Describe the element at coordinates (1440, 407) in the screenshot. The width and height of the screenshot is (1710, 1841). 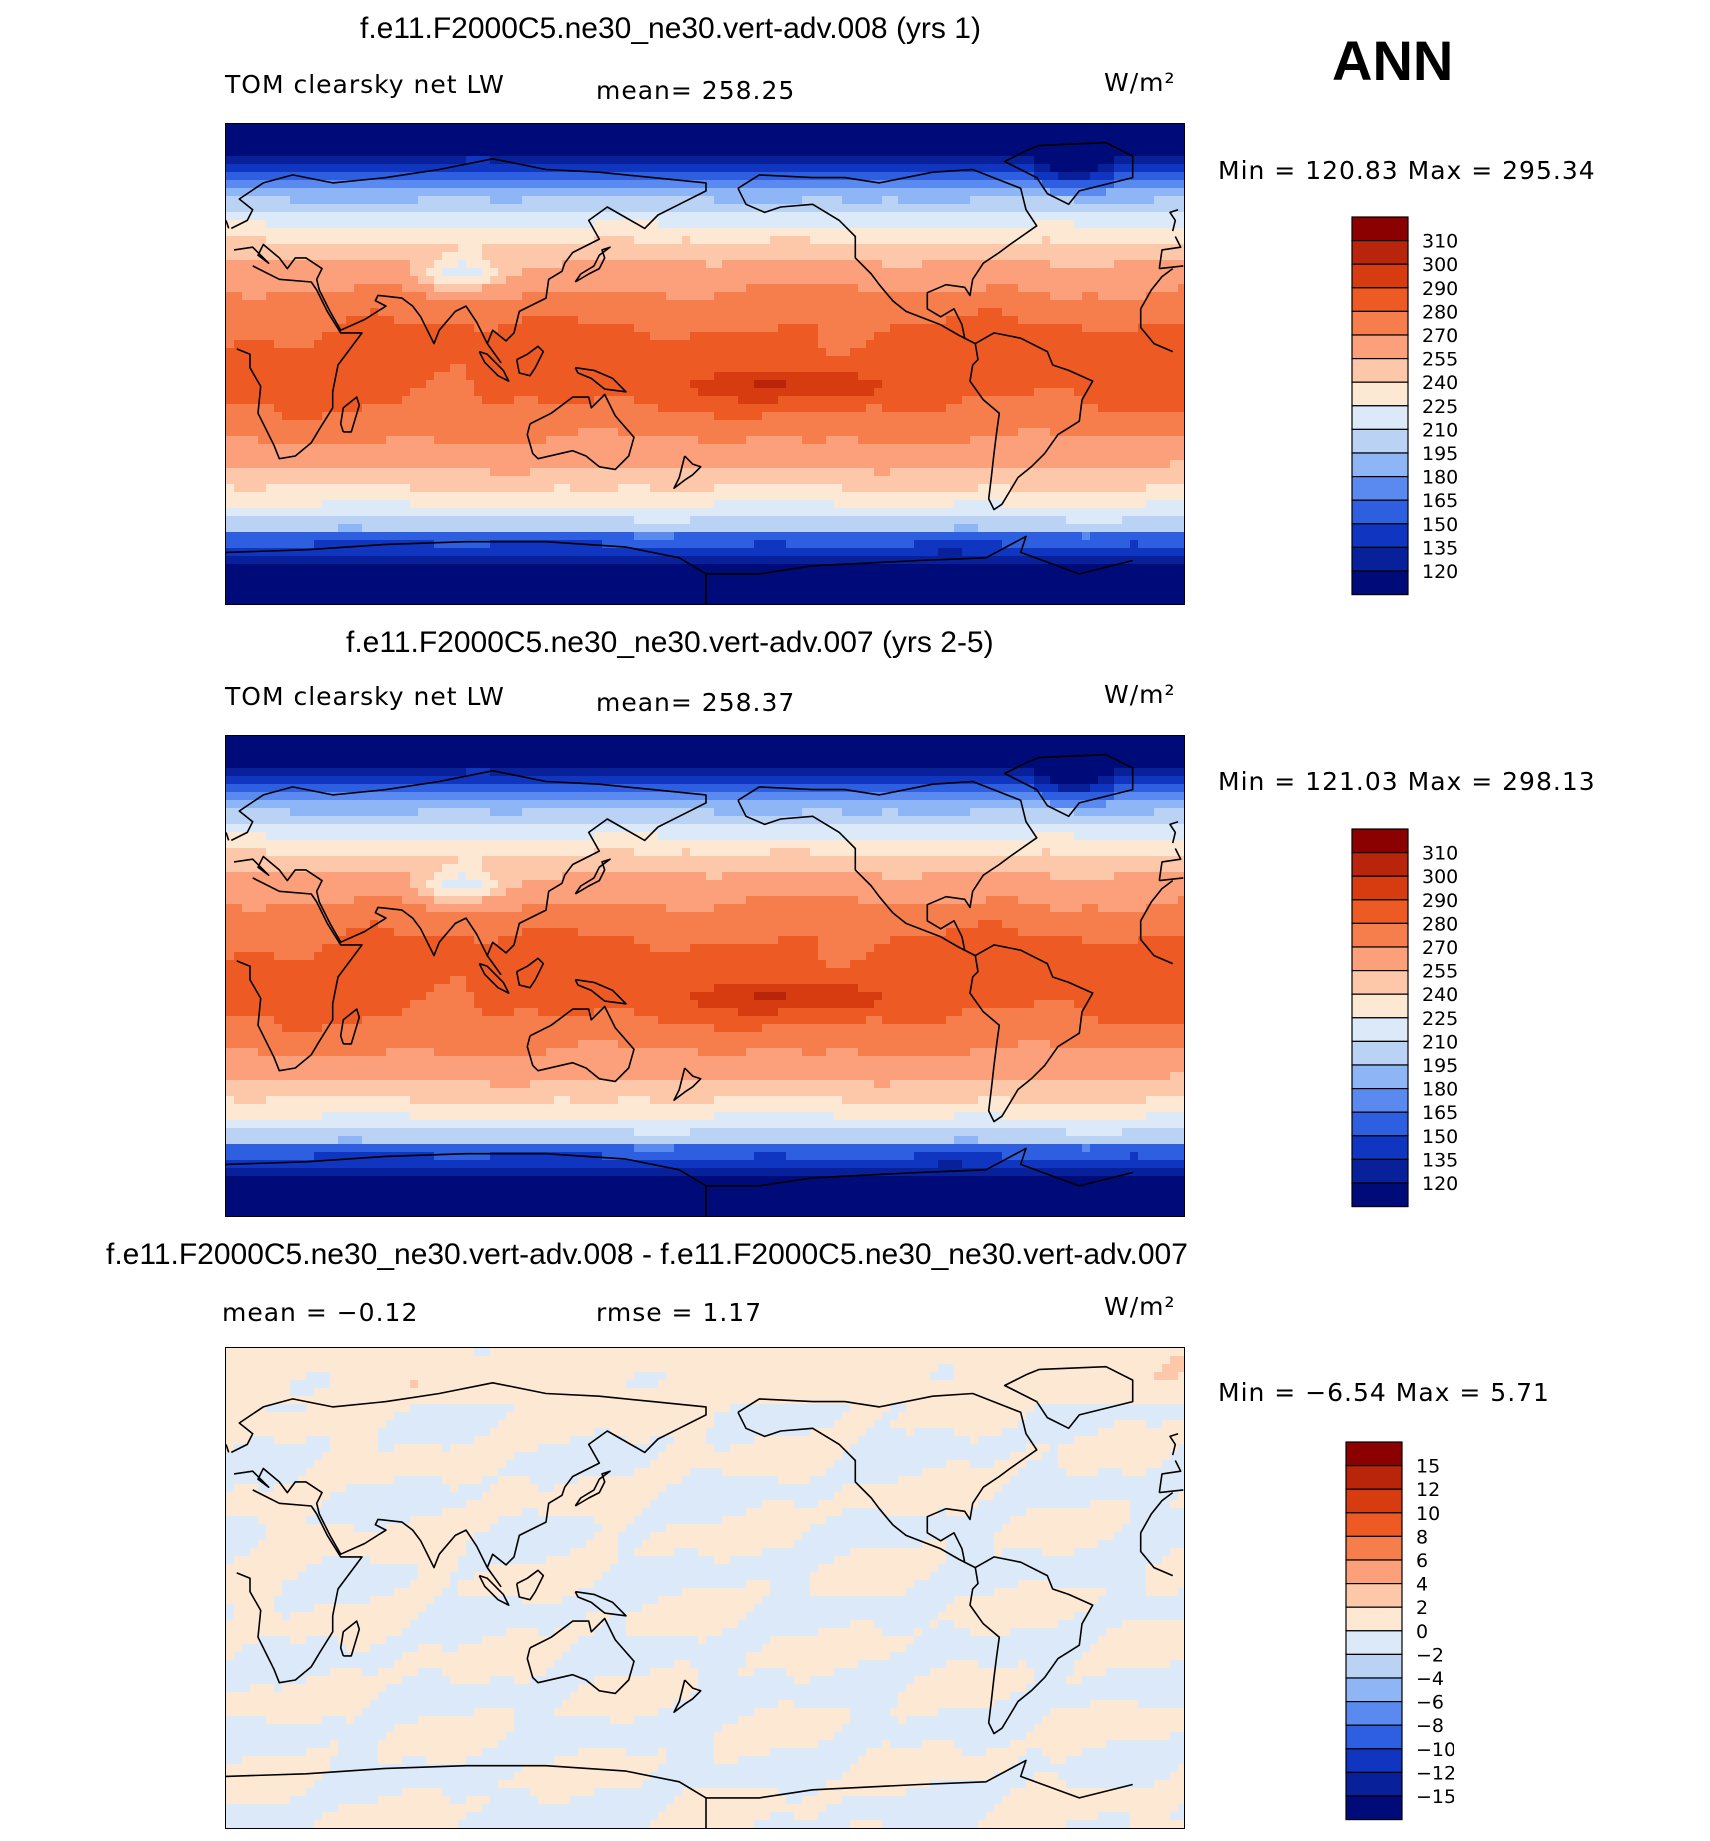
I see `colorbar-label: 225` at that location.